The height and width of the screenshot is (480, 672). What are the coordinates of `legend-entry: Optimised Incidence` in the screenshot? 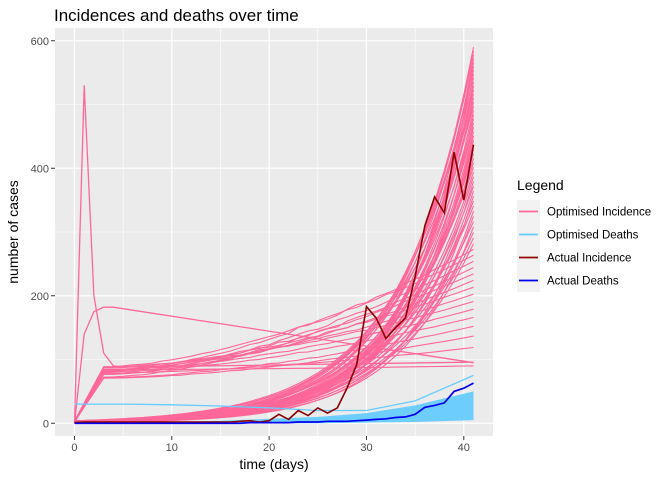 It's located at (584, 211).